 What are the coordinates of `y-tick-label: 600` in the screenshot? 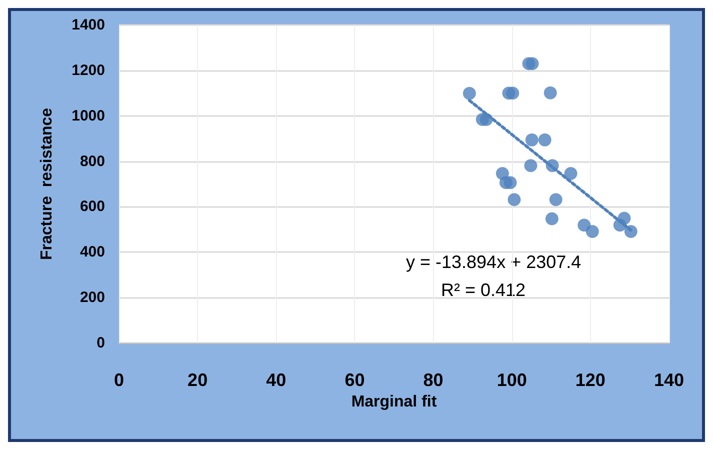 It's located at (92, 207).